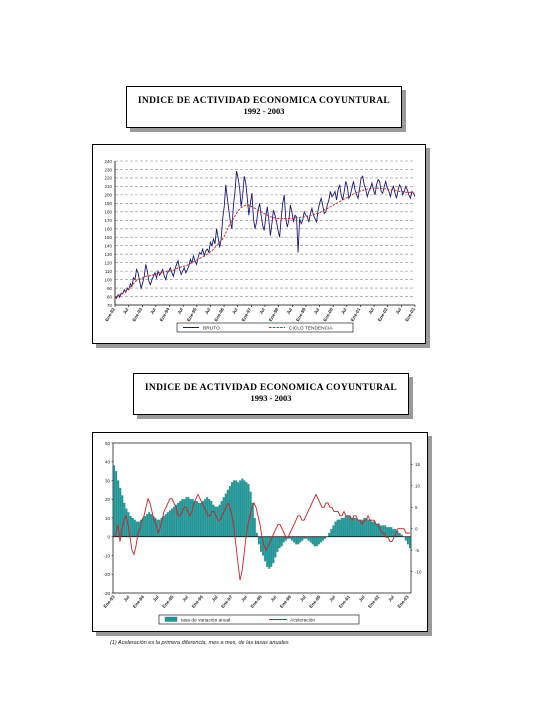 The width and height of the screenshot is (540, 720). I want to click on y-tick-label: 100, so click(108, 279).